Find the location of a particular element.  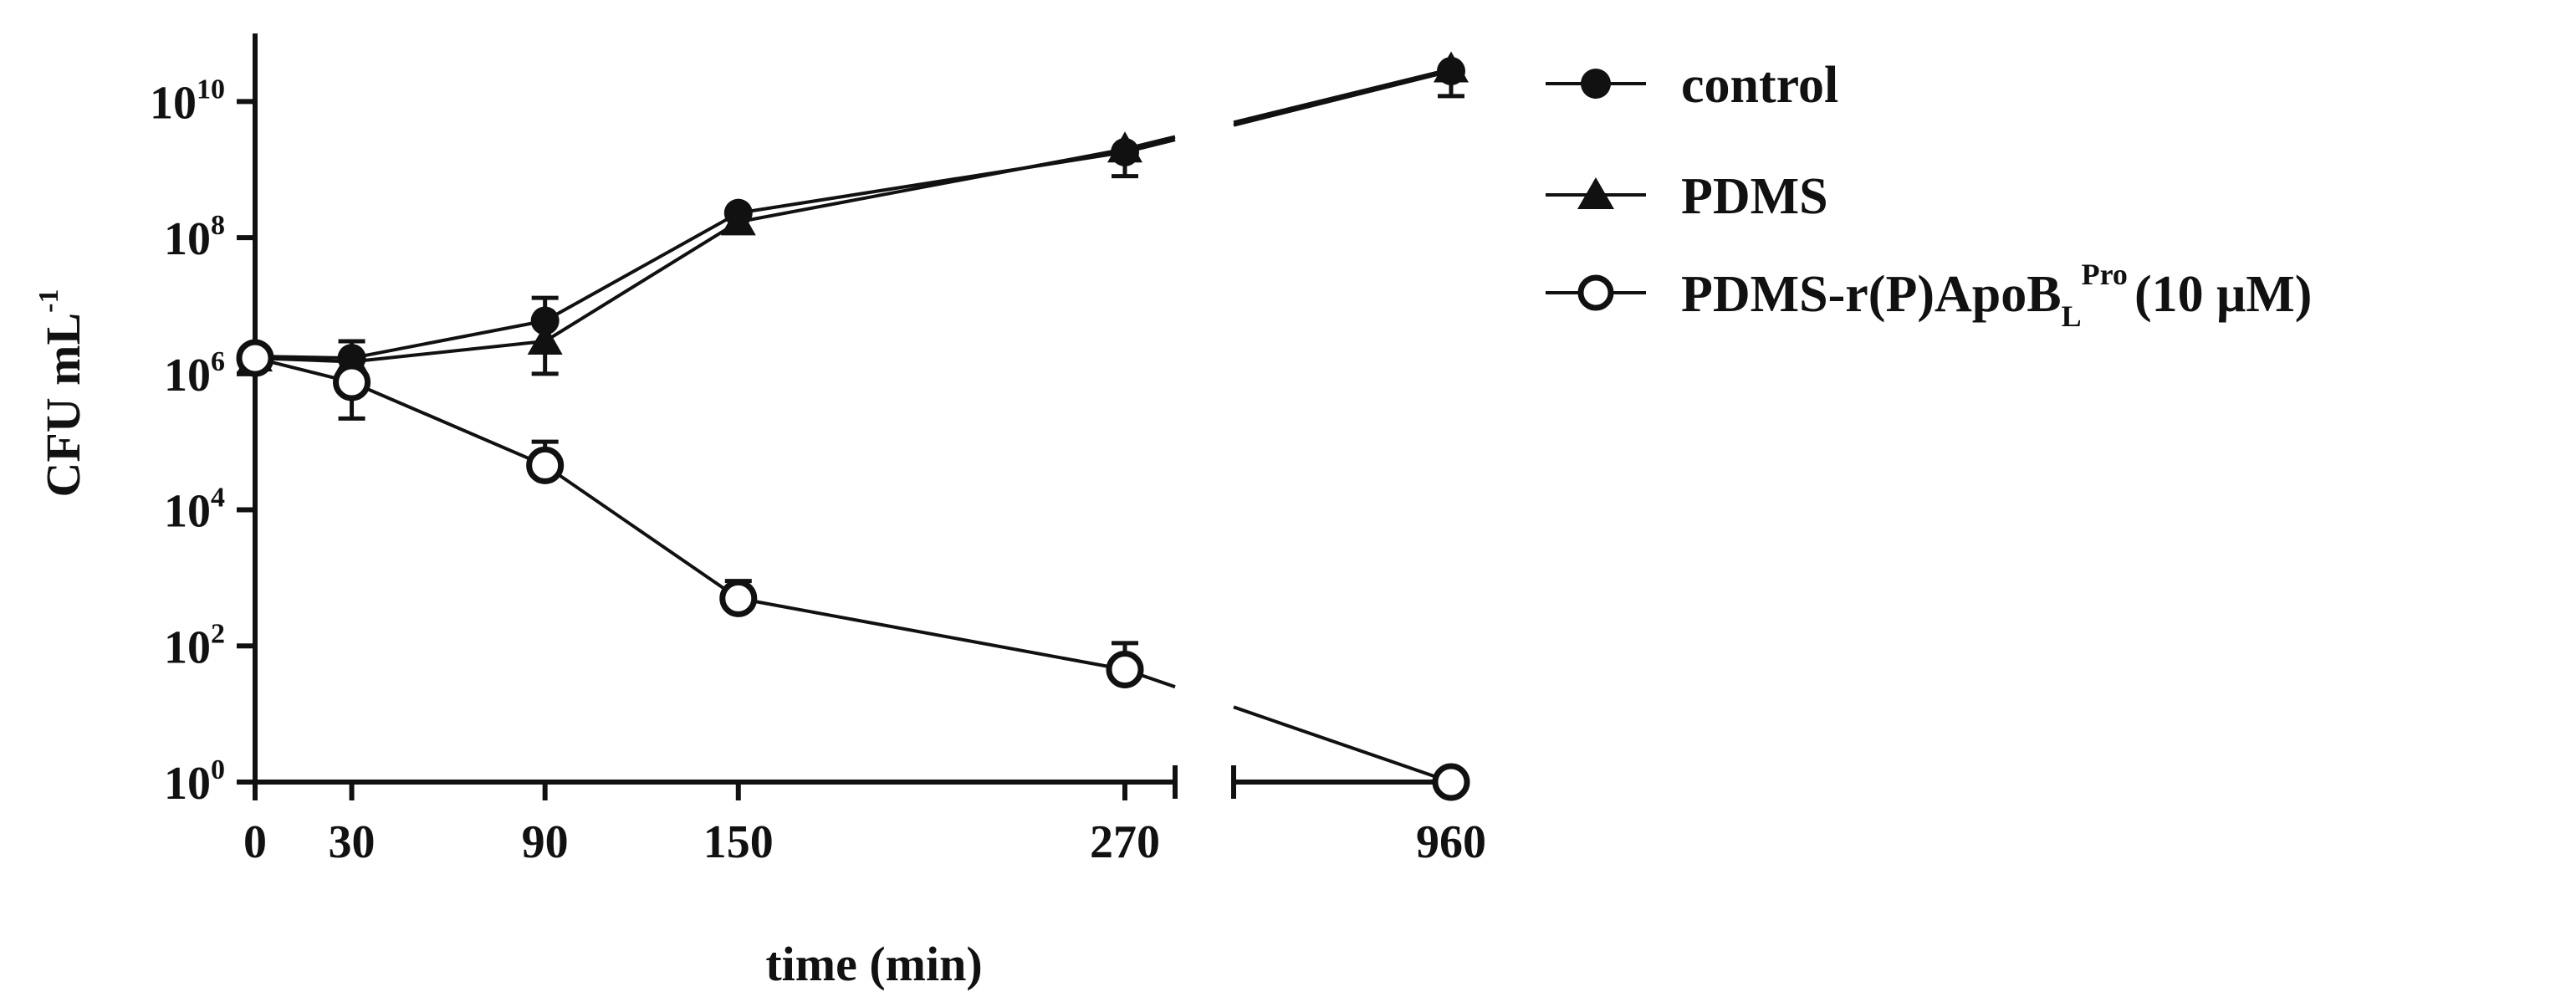

legend-label-control: control is located at coordinates (1759, 85).